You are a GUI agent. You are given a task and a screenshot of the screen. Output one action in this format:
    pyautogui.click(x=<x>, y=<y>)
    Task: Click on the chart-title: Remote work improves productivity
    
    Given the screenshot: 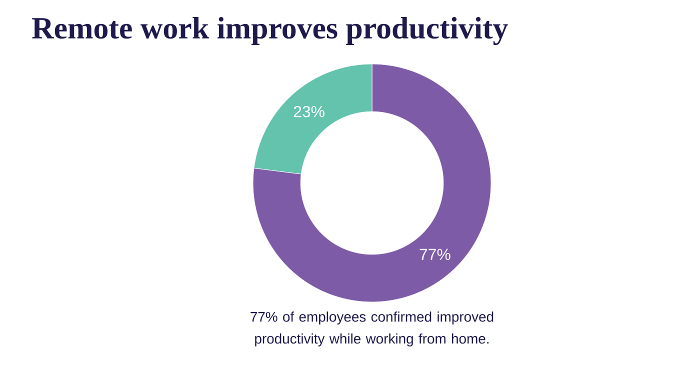 What is the action you would take?
    pyautogui.click(x=270, y=31)
    